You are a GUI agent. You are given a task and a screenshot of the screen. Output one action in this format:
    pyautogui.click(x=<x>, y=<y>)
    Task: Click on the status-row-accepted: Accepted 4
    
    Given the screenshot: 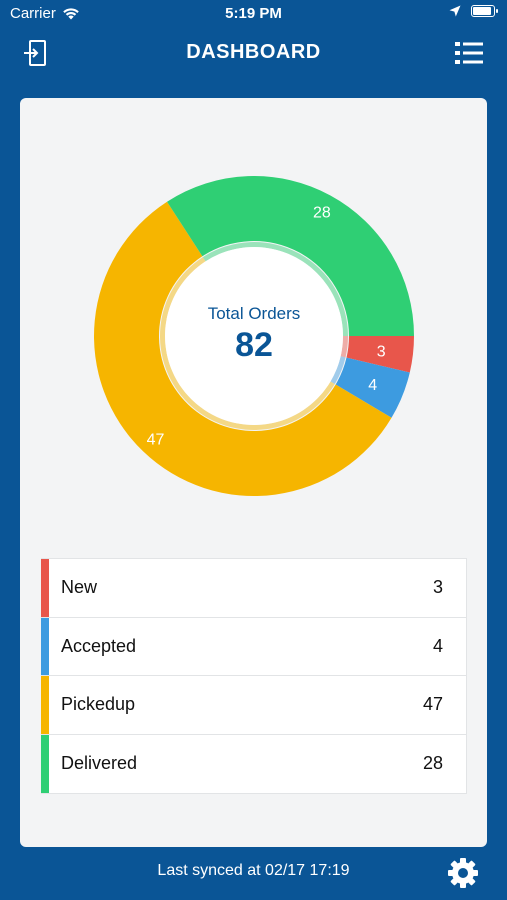 What is the action you would take?
    pyautogui.click(x=253, y=646)
    